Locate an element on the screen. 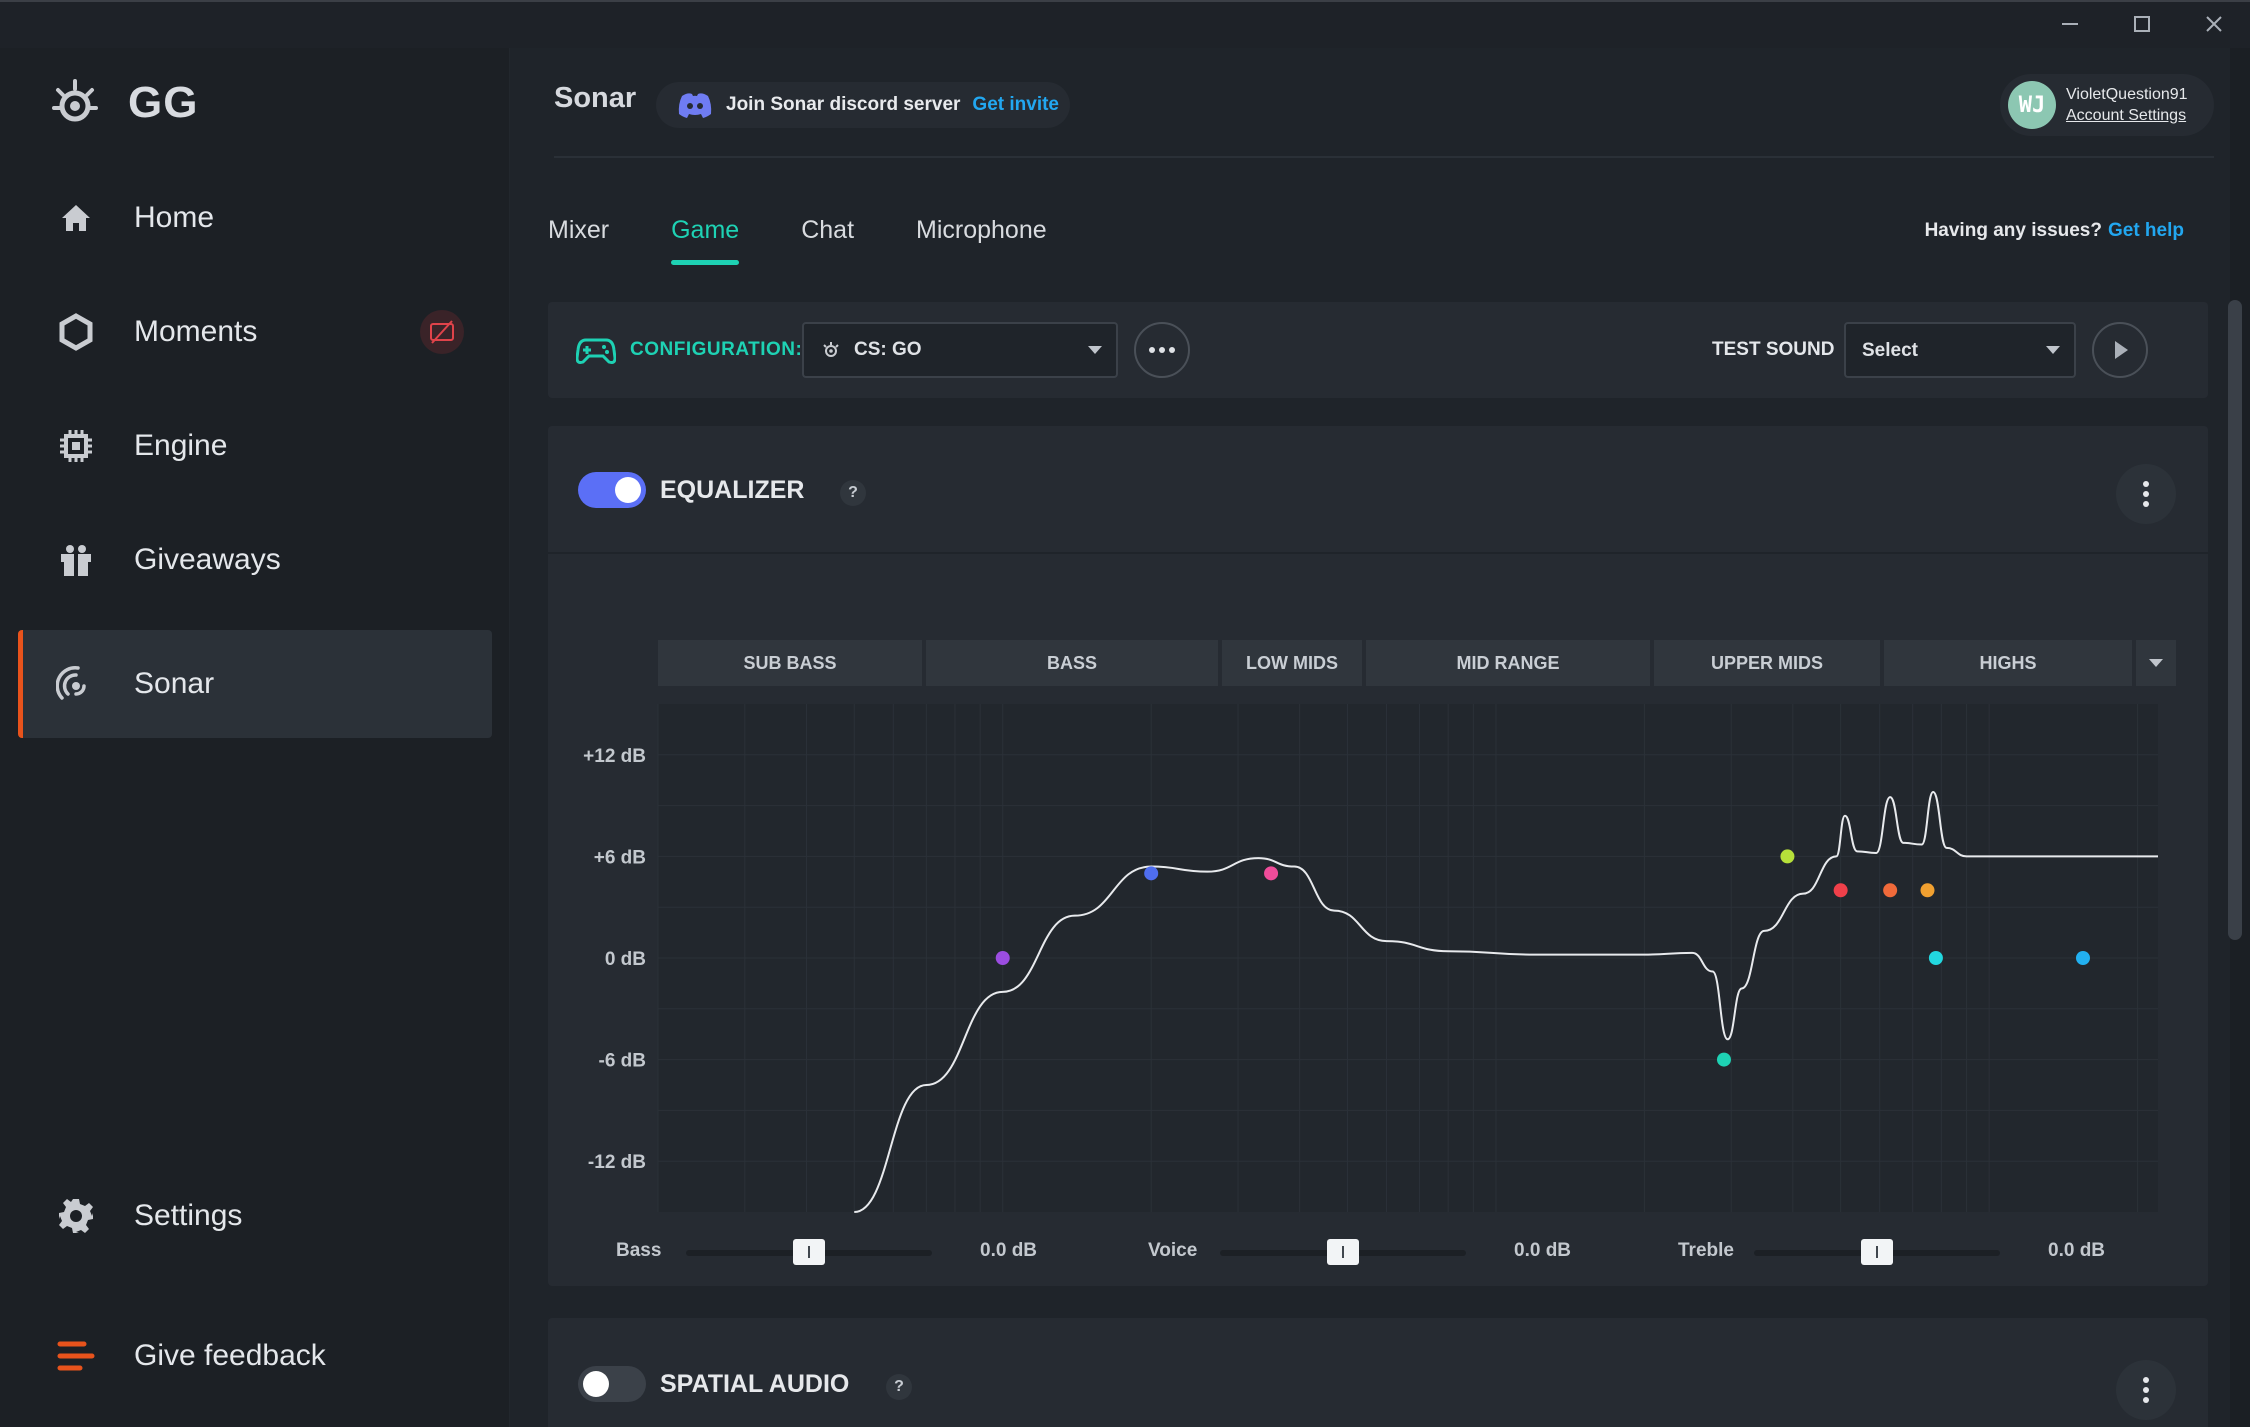  spatial-audio-toggle is located at coordinates (612, 1384).